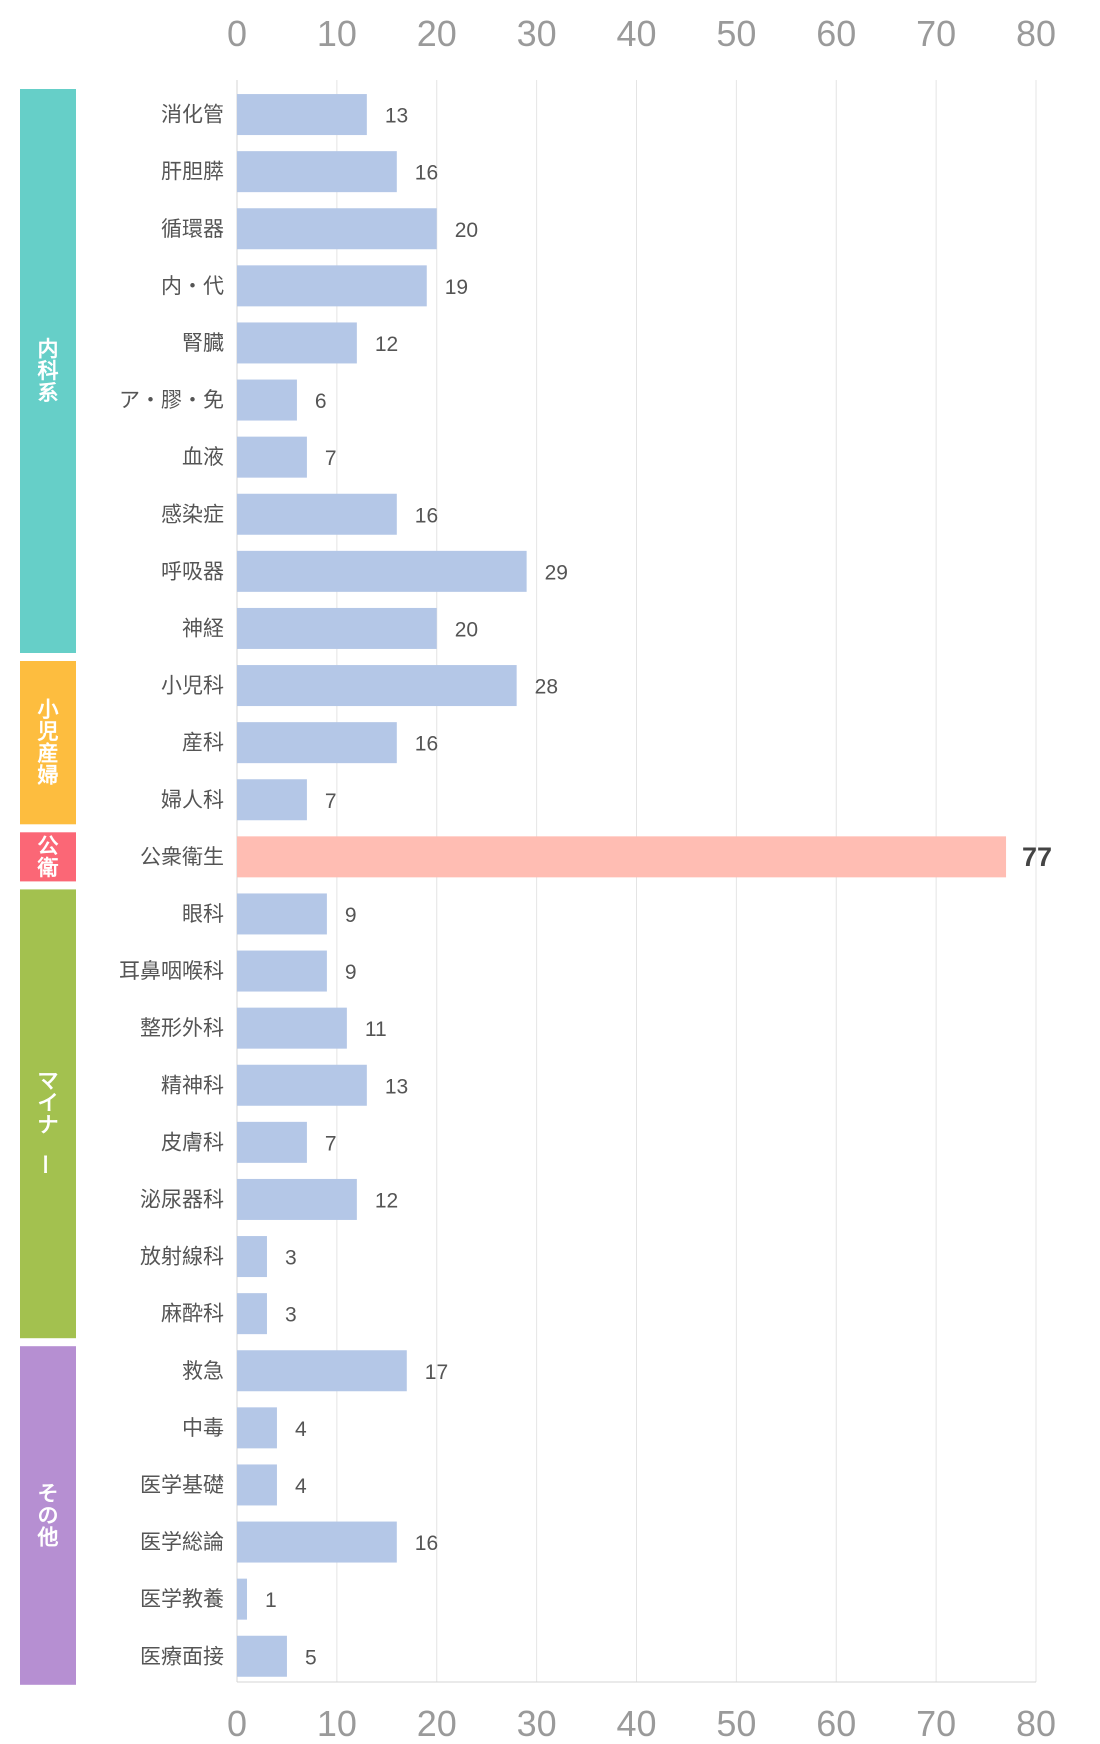  What do you see at coordinates (192, 514) in the screenshot?
I see `category-label: 感染症` at bounding box center [192, 514].